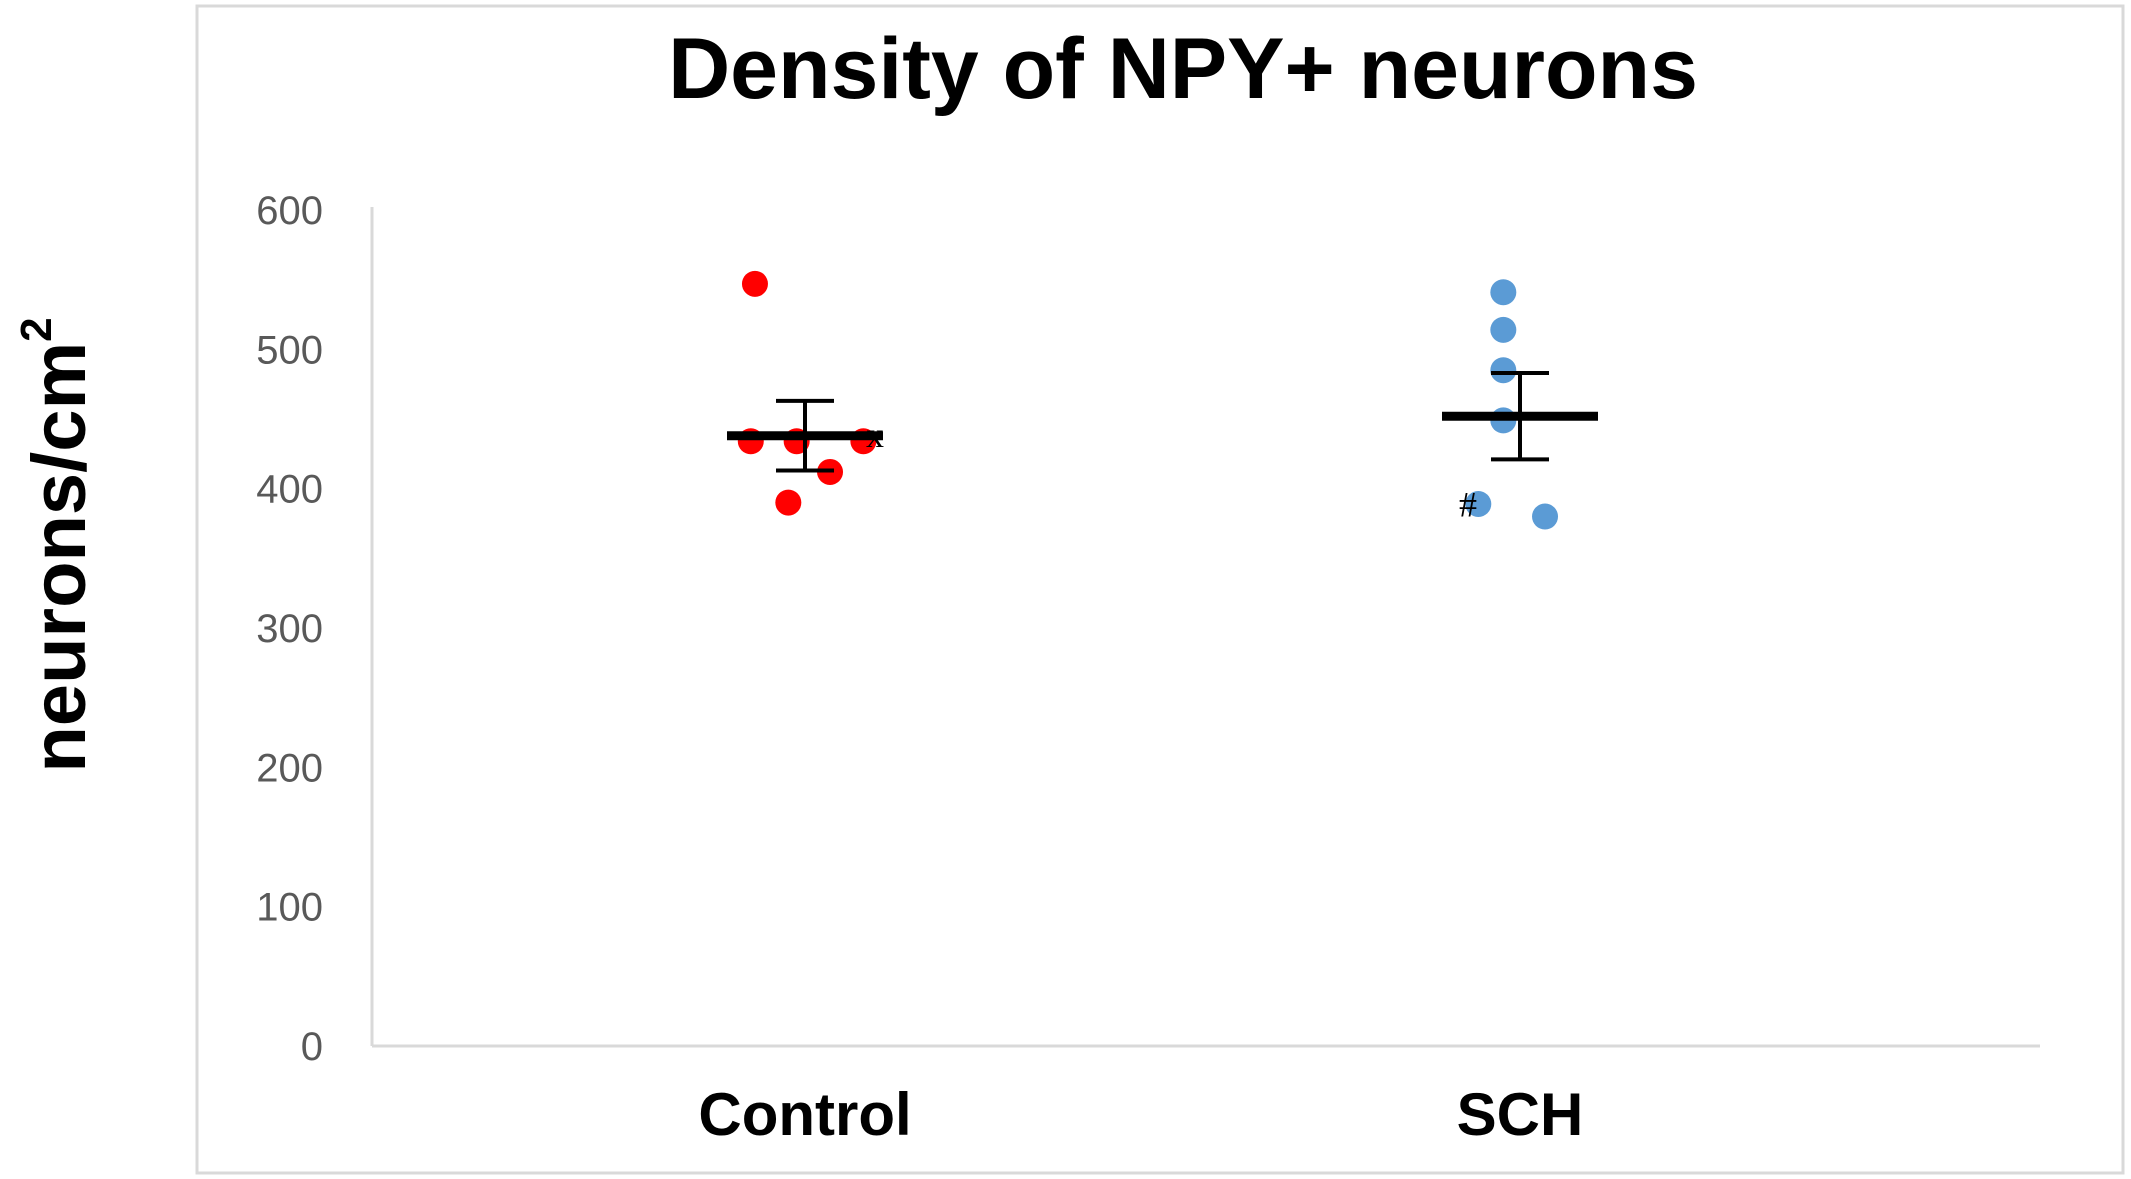  What do you see at coordinates (1468, 505) in the screenshot?
I see `annotation-marker: #` at bounding box center [1468, 505].